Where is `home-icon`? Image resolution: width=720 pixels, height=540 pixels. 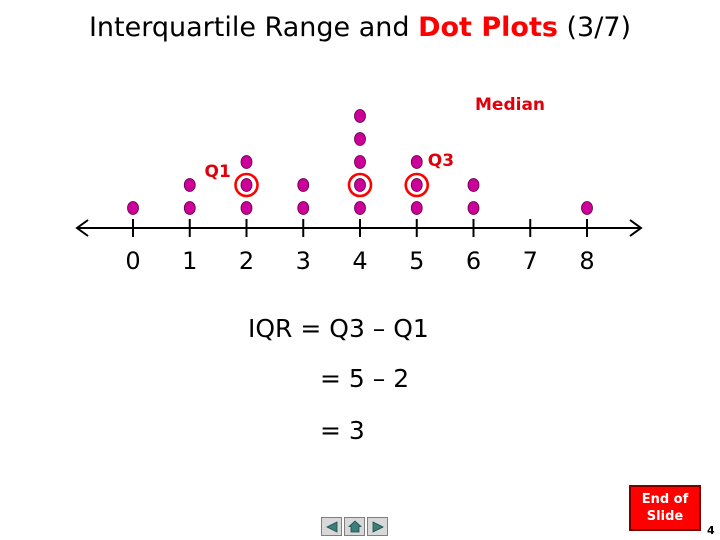 home-icon is located at coordinates (354, 526).